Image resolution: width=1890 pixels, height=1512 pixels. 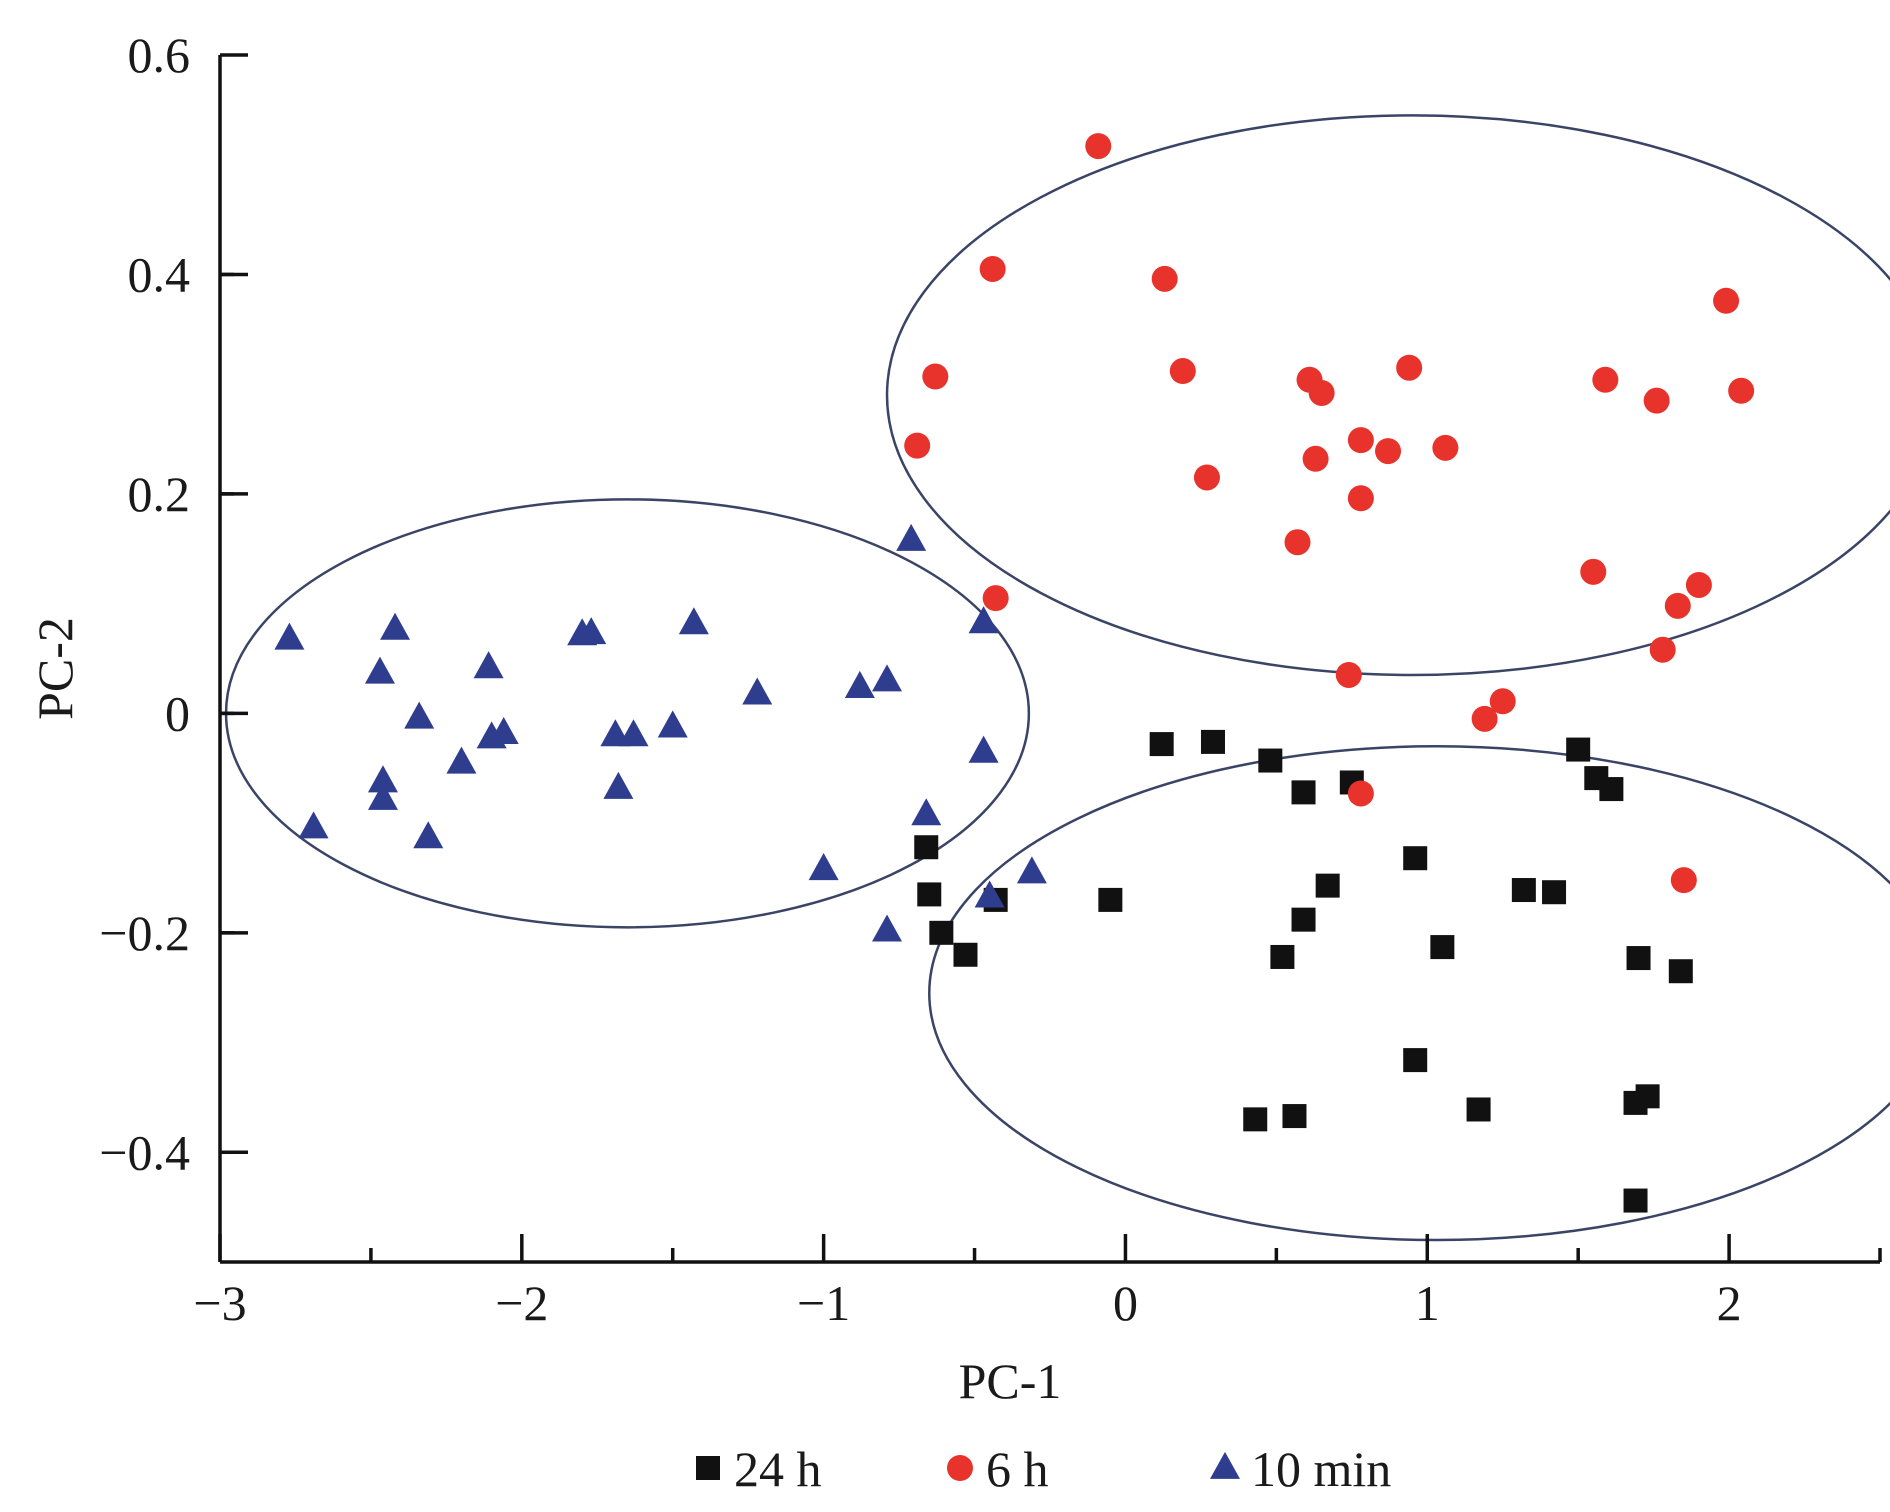 What do you see at coordinates (144, 933) in the screenshot?
I see `y-tick-label: −0.2` at bounding box center [144, 933].